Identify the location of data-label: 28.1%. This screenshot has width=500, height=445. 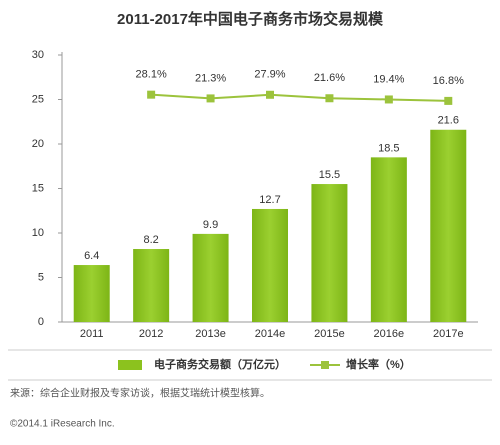
(151, 75).